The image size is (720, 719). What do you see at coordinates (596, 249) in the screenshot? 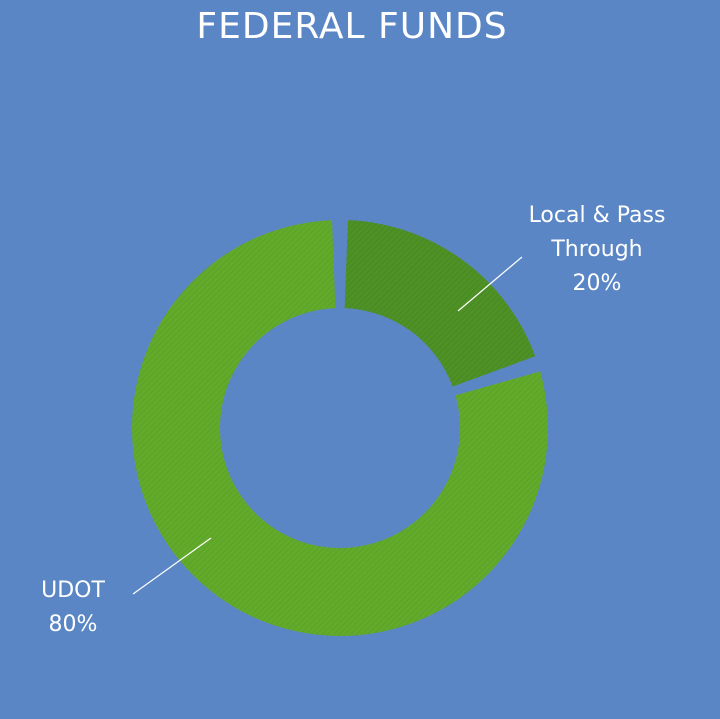
I see `slice-category-label: Through` at bounding box center [596, 249].